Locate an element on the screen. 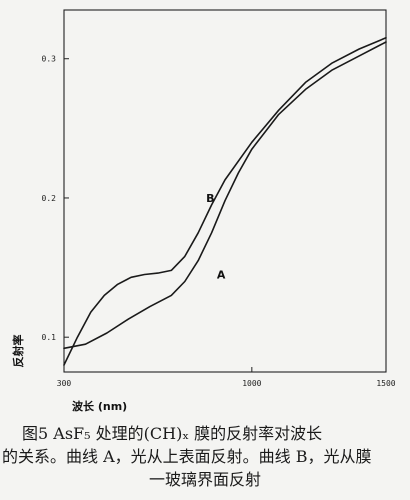  y-tick-label: 0.3 is located at coordinates (49, 59).